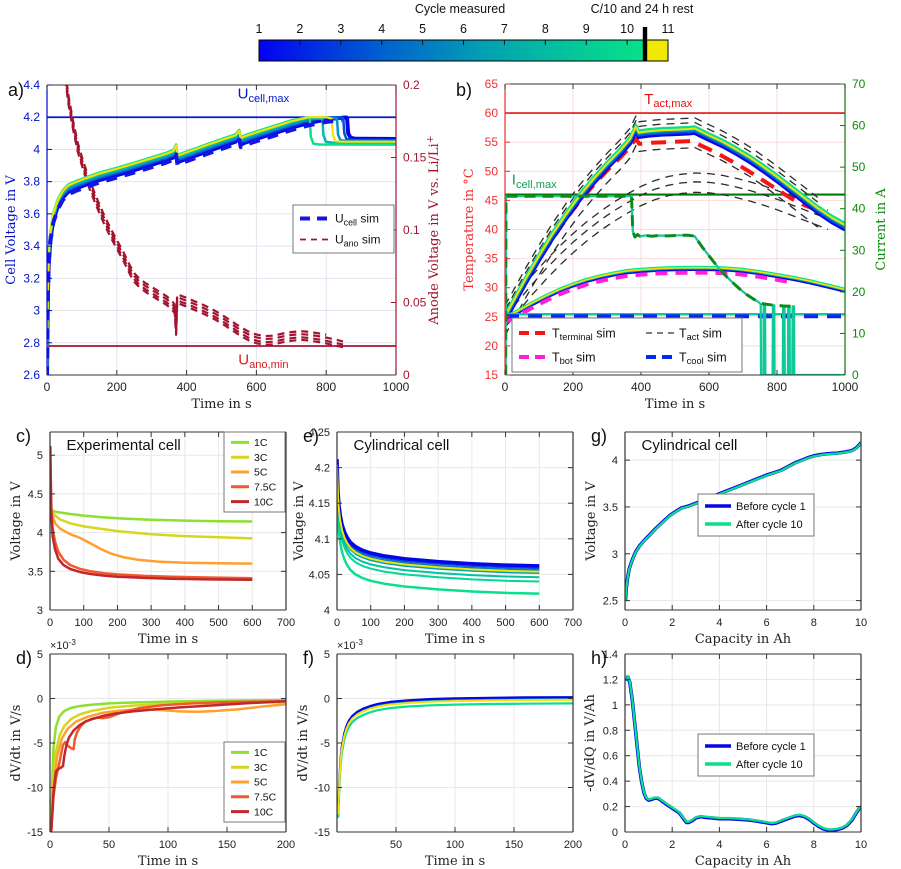 Image resolution: width=901 pixels, height=869 pixels. I want to click on y-tick-label: 4.15, so click(319, 504).